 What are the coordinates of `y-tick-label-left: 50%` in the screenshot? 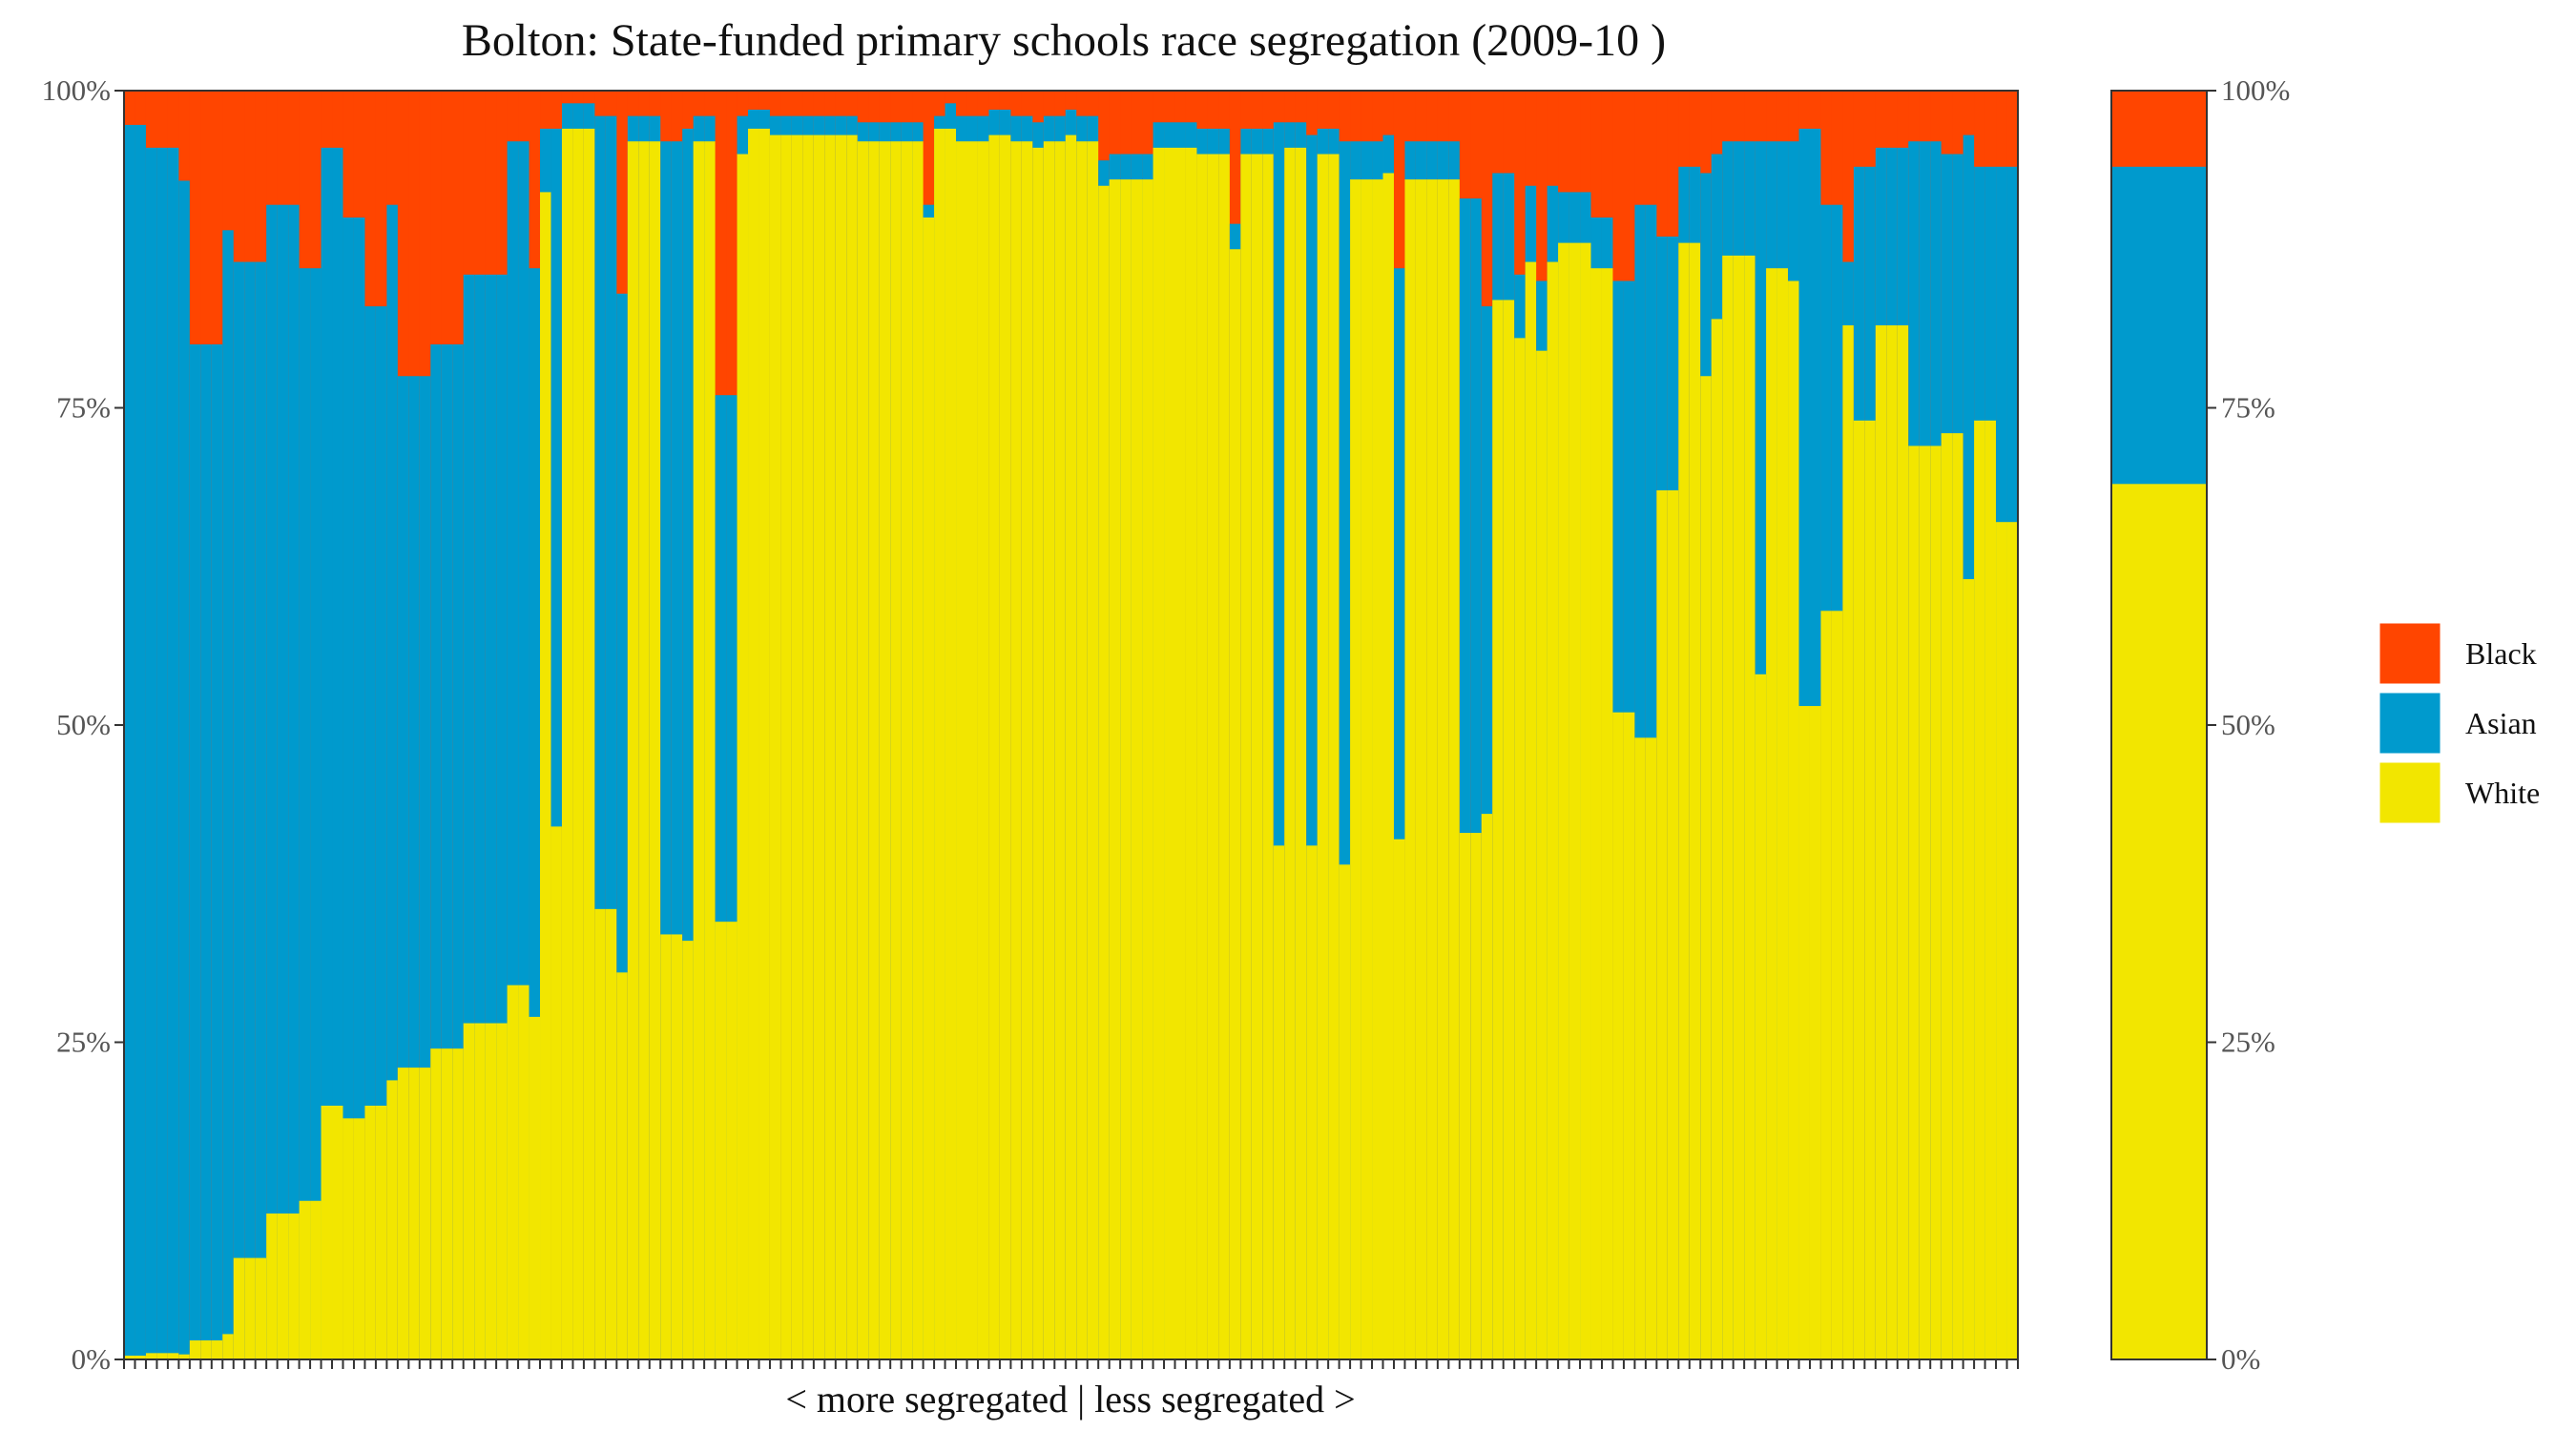 It's located at (83, 724).